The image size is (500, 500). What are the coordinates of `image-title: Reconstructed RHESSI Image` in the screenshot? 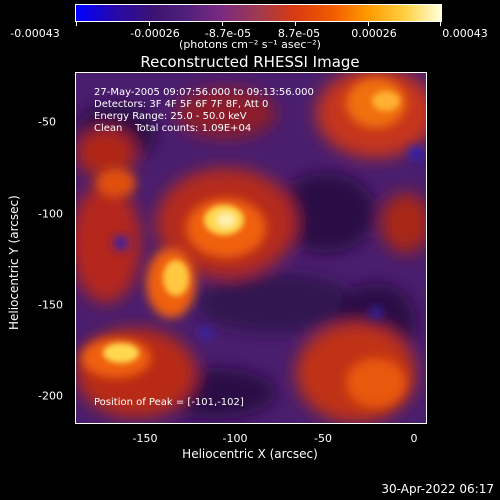 It's located at (250, 62).